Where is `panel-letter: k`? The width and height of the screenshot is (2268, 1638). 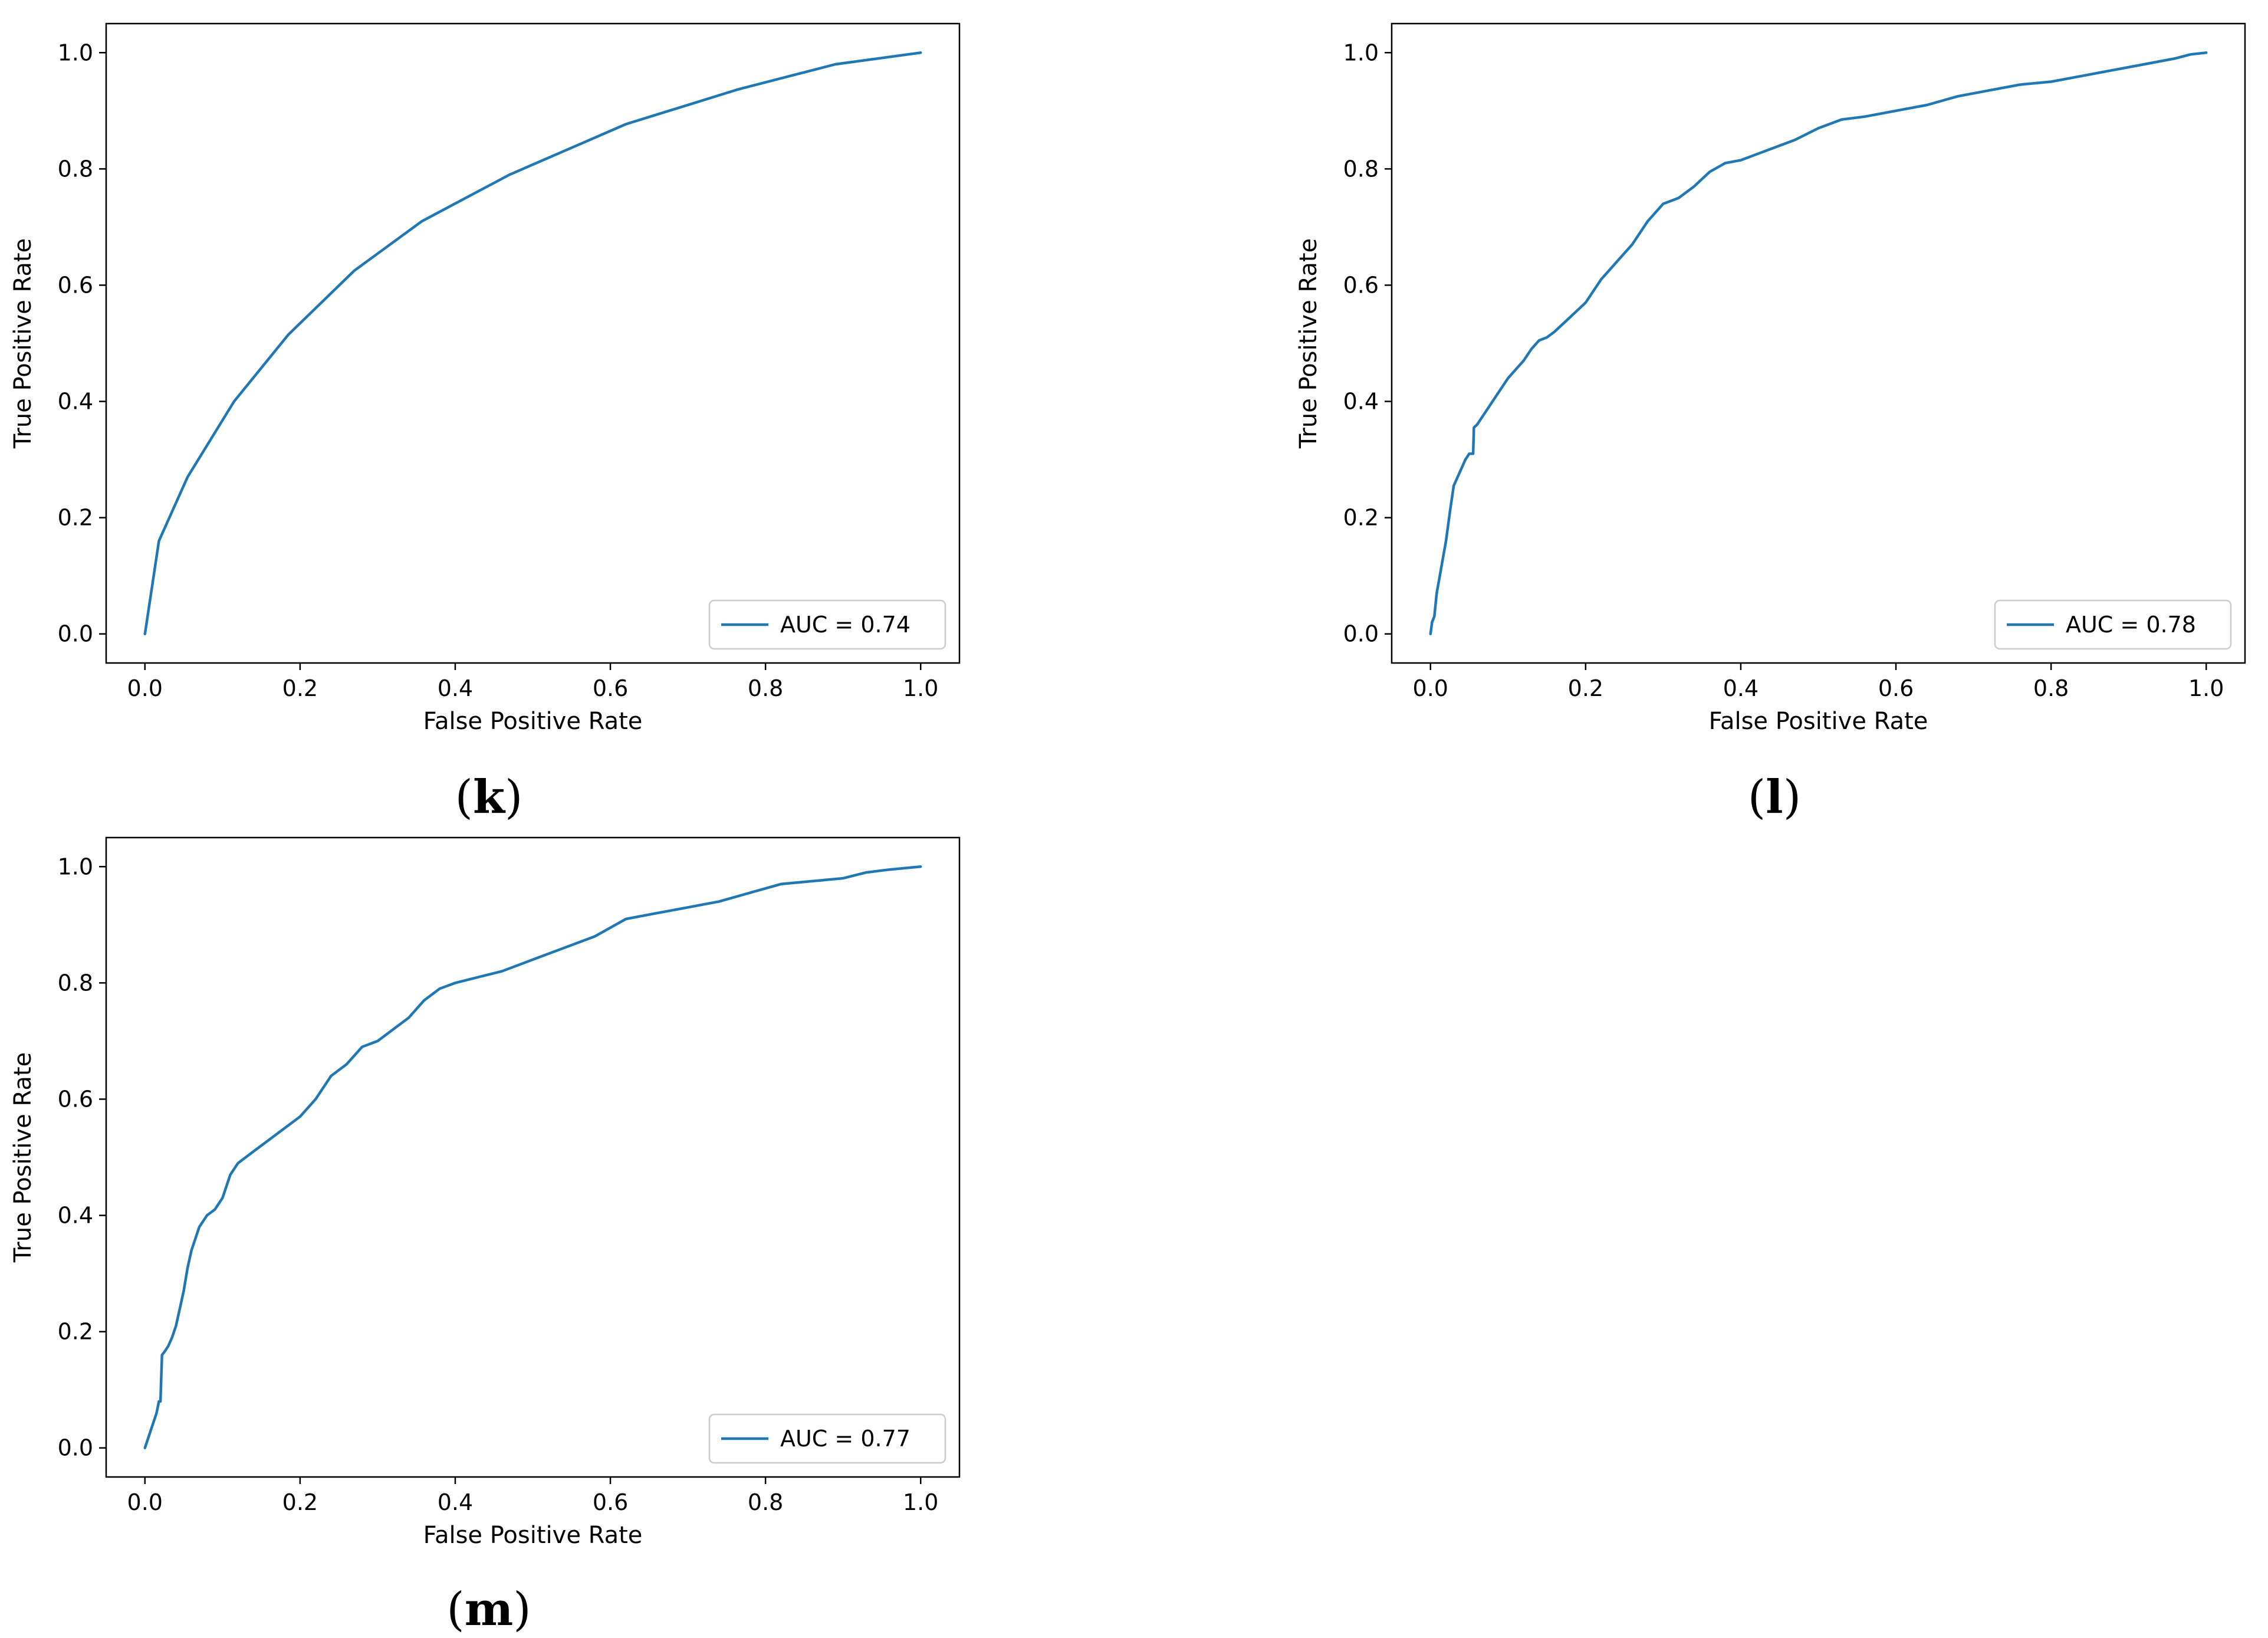
panel-letter: k is located at coordinates (489, 797).